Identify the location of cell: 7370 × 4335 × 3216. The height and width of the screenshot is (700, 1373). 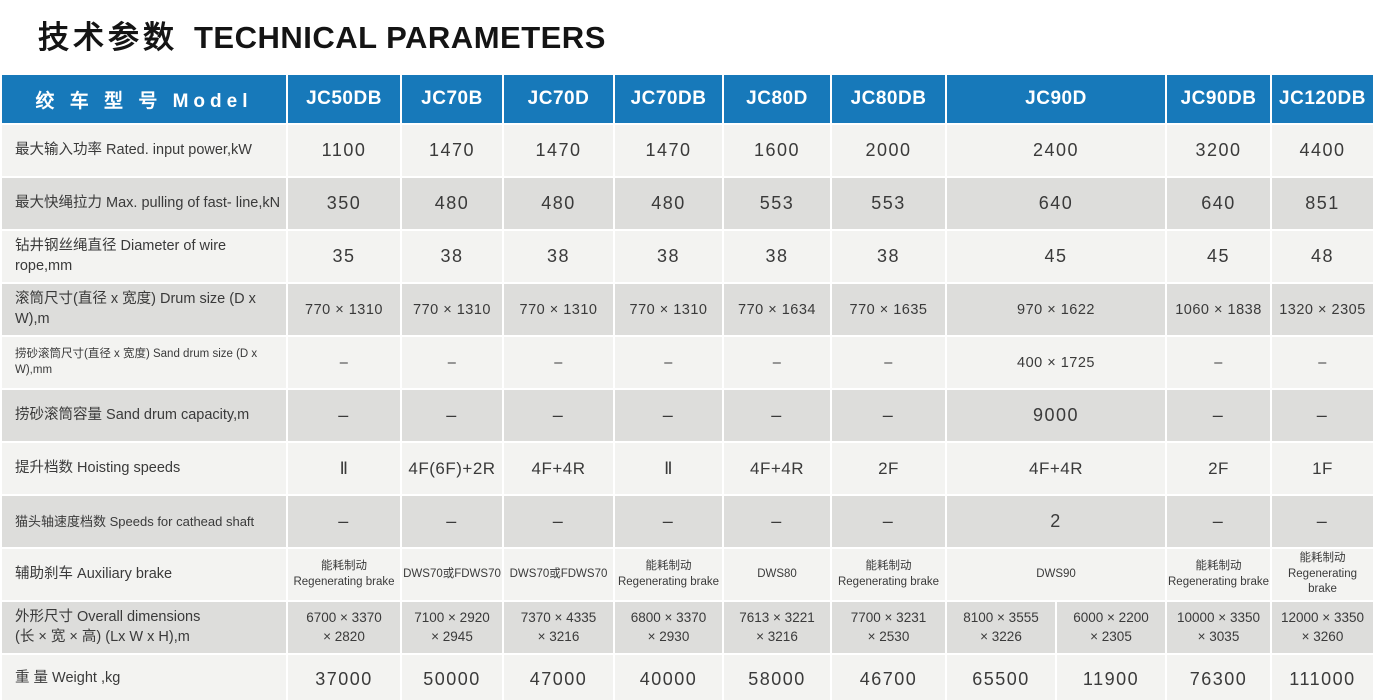
(558, 627).